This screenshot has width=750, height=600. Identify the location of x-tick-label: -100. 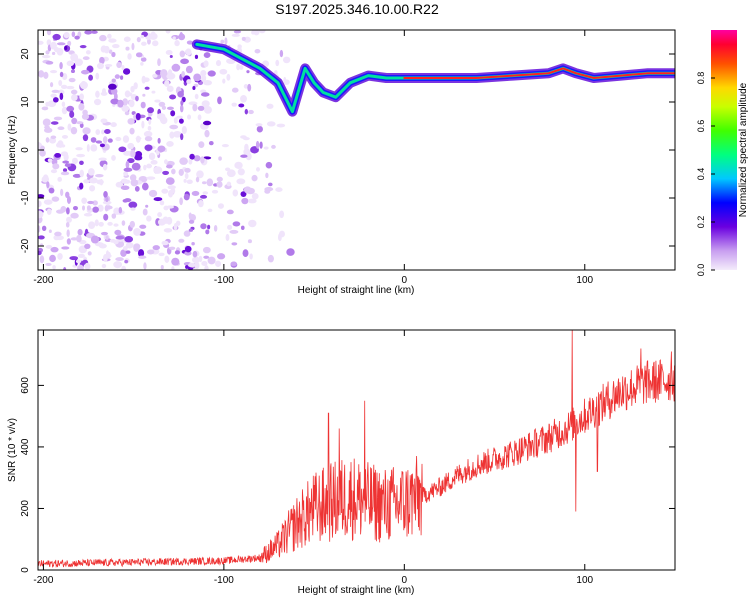
(224, 280).